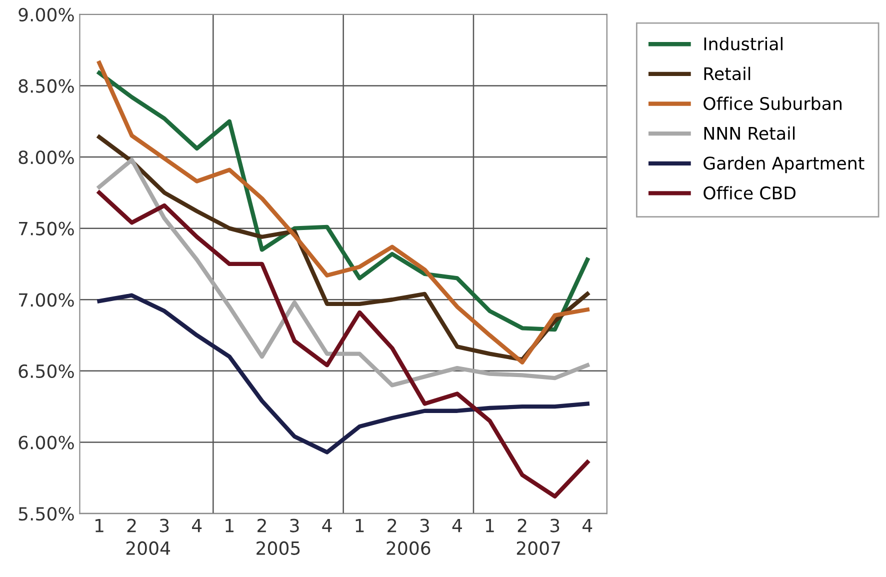 This screenshot has height=577, width=886. I want to click on y-tick-label: 5.50%, so click(46, 513).